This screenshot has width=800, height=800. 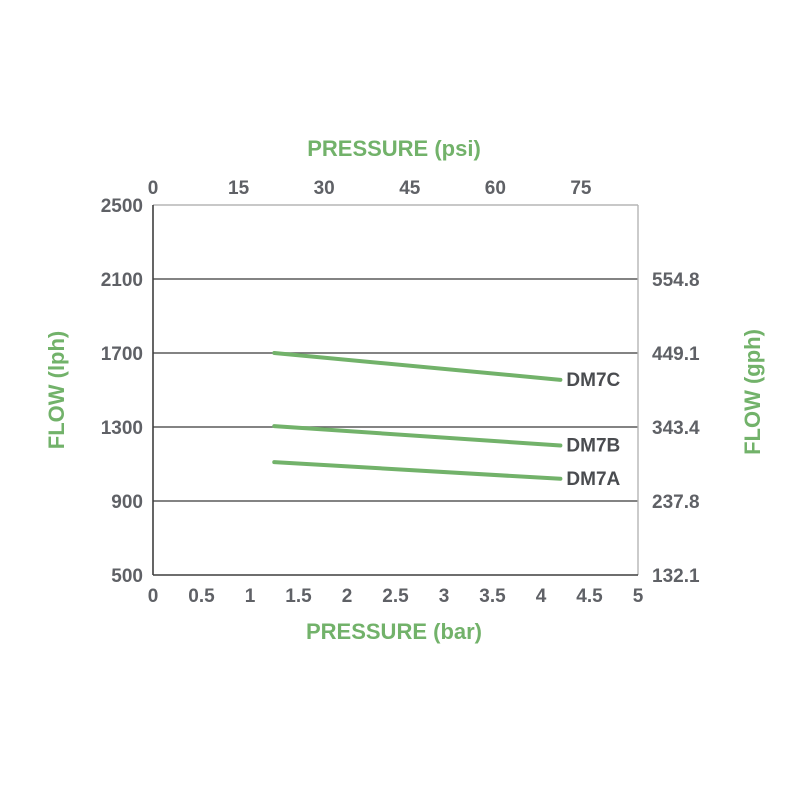 I want to click on right-tick-label: 554.8, so click(x=676, y=280).